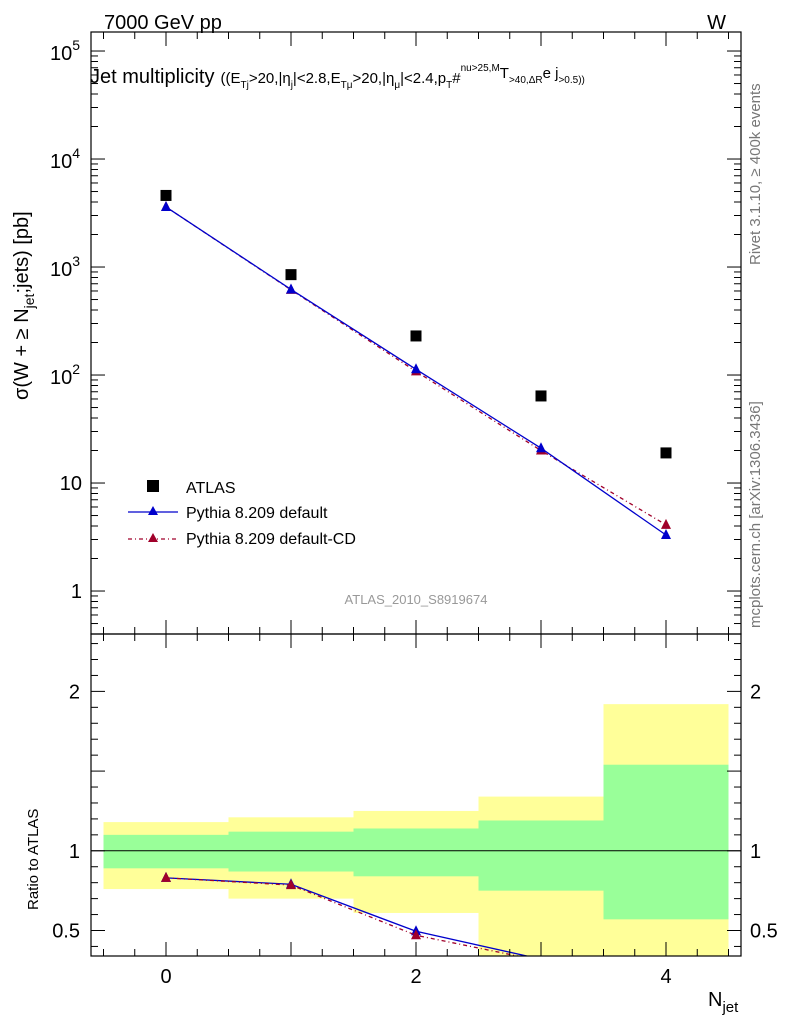  I want to click on mcplots-label: mcplots.cern.ch [arXiv:1306.3436], so click(755, 514).